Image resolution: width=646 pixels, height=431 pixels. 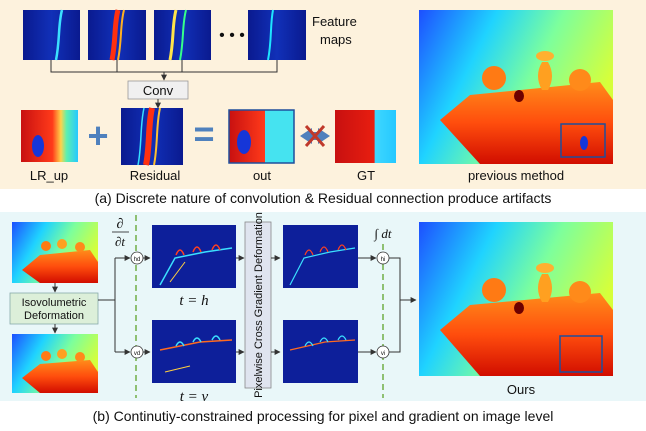 What do you see at coordinates (55, 252) in the screenshot?
I see `input-depth-top` at bounding box center [55, 252].